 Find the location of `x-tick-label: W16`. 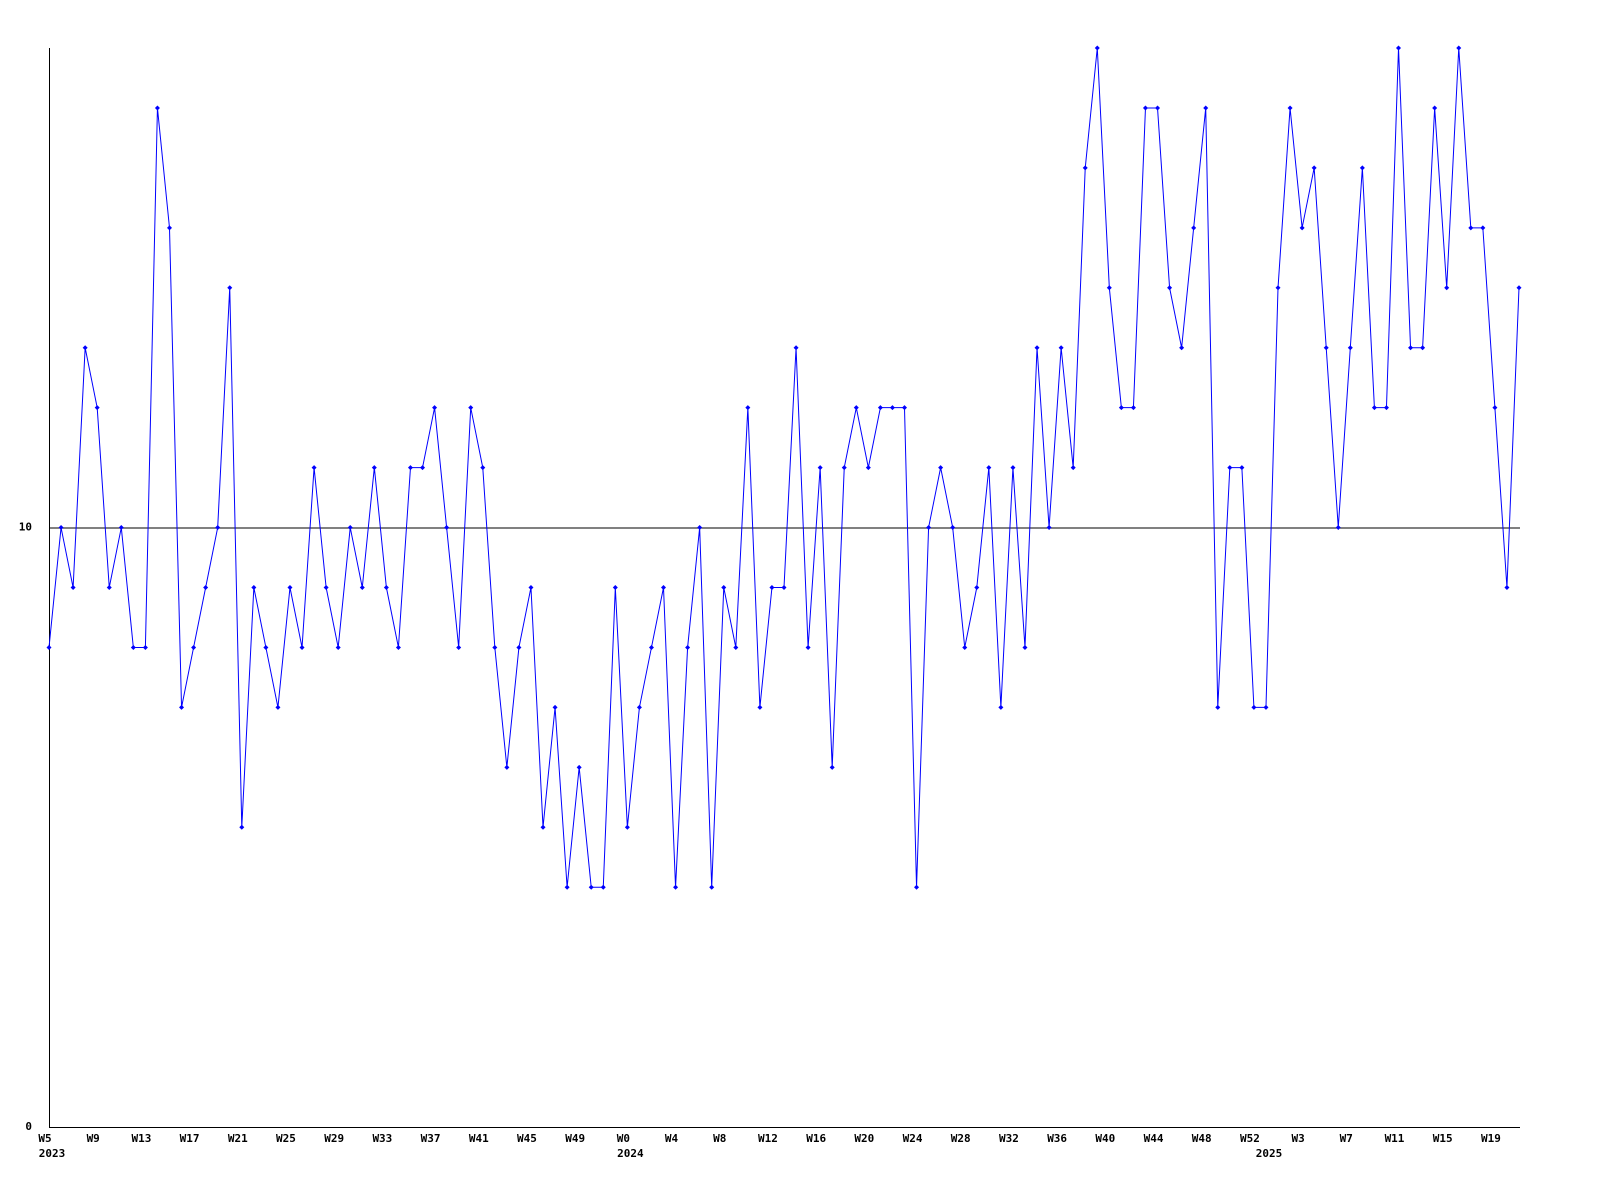

x-tick-label: W16 is located at coordinates (816, 1138).